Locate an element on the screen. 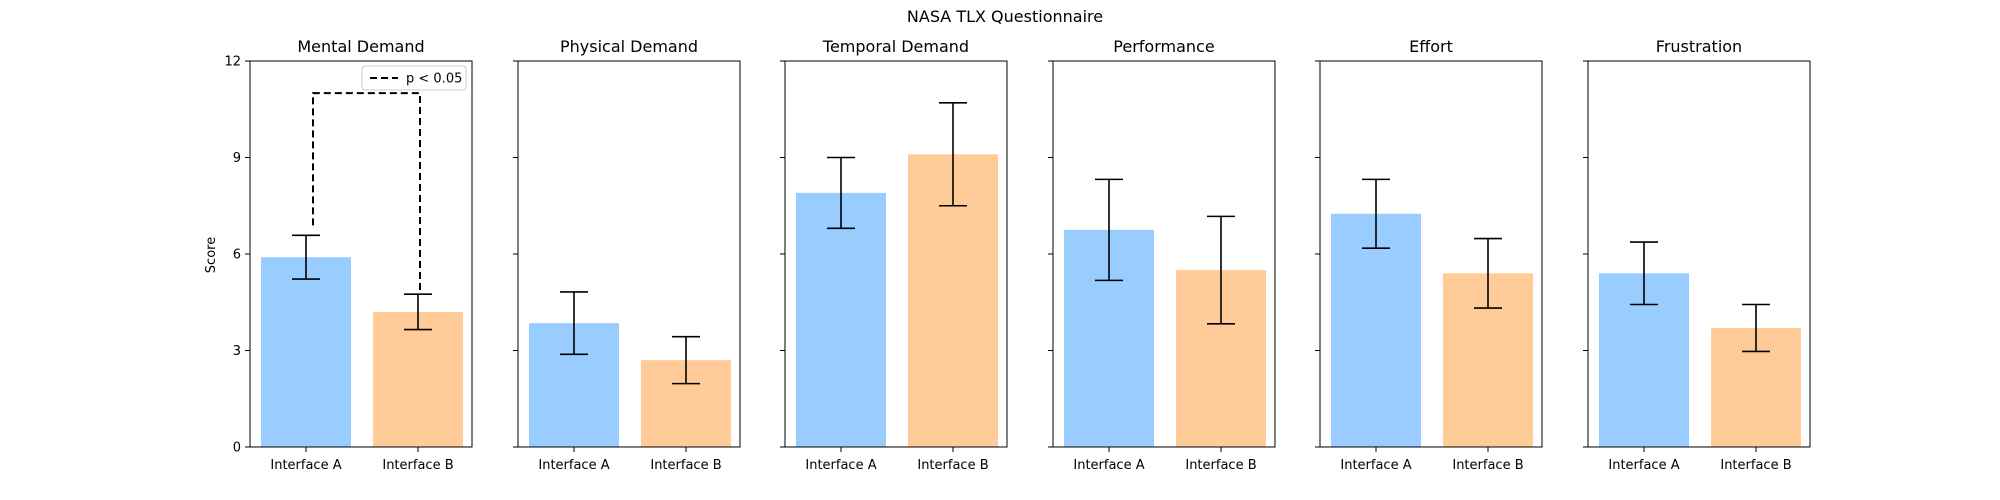 This screenshot has height=500, width=2000. panel-title-5: Effort is located at coordinates (1431, 46).